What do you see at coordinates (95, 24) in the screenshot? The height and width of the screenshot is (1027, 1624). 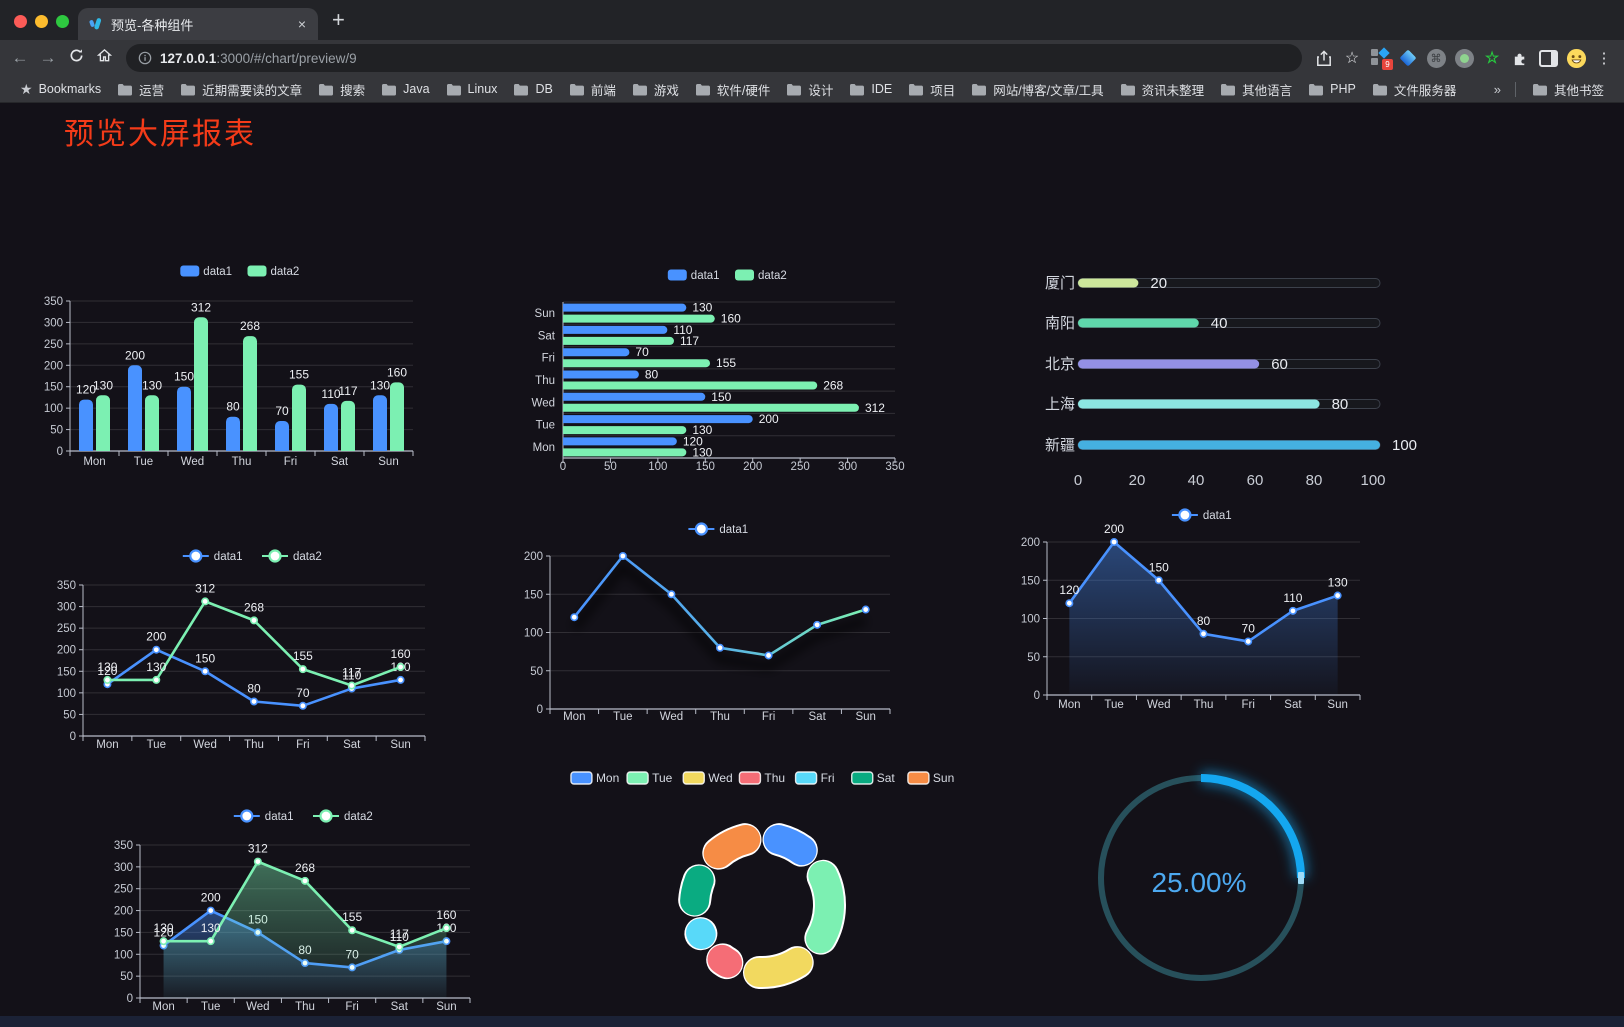 I see `tab-favicon` at bounding box center [95, 24].